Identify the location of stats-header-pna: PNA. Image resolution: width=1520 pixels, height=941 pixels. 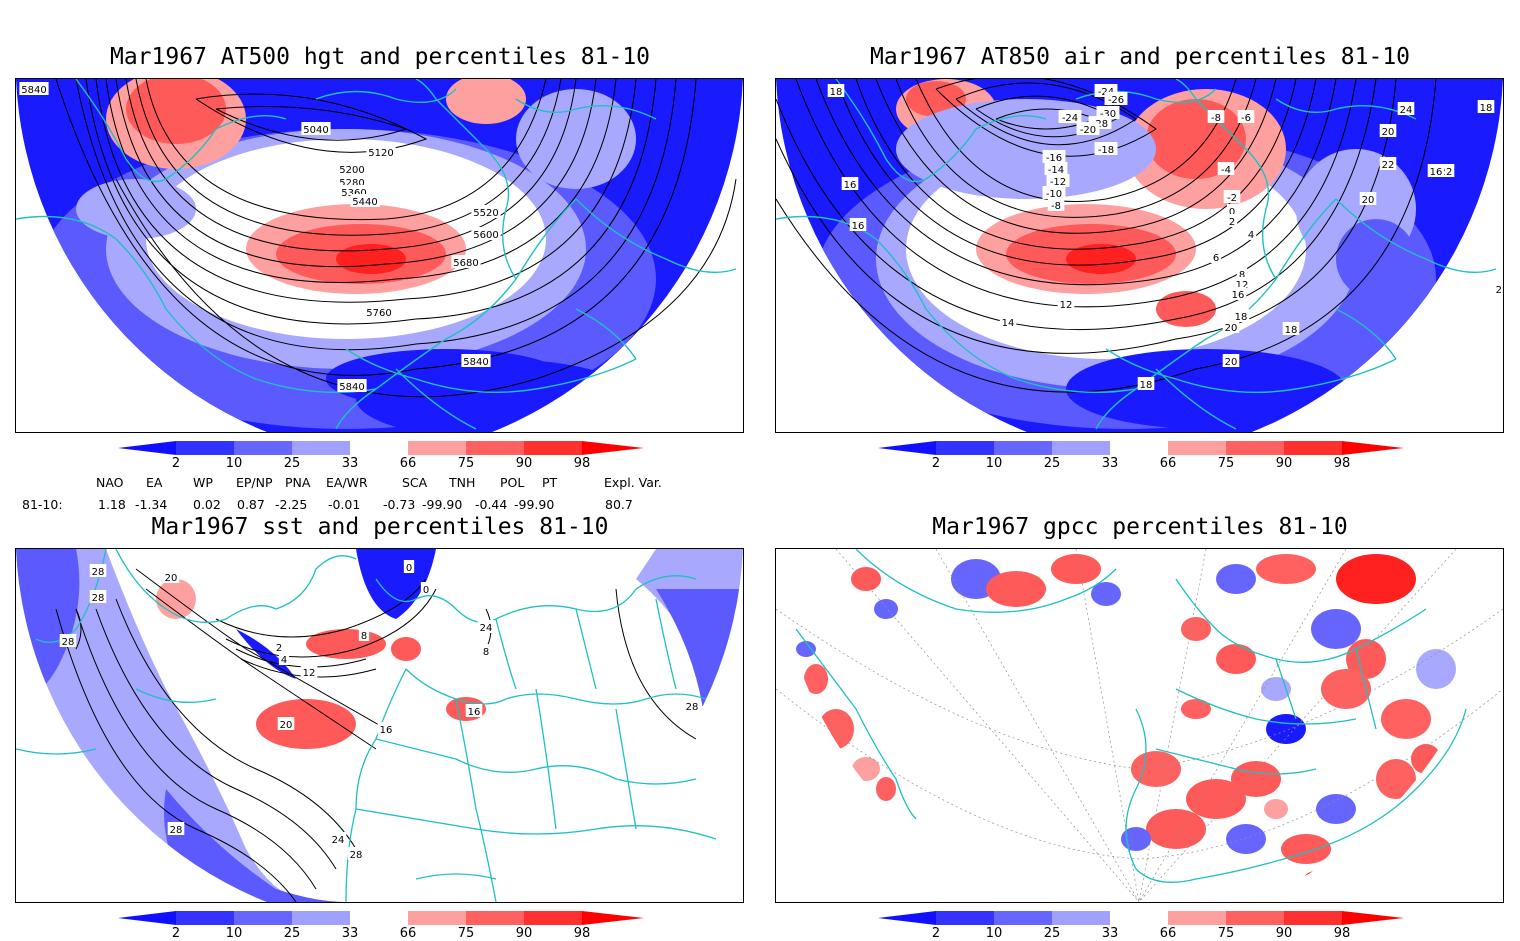
(298, 482).